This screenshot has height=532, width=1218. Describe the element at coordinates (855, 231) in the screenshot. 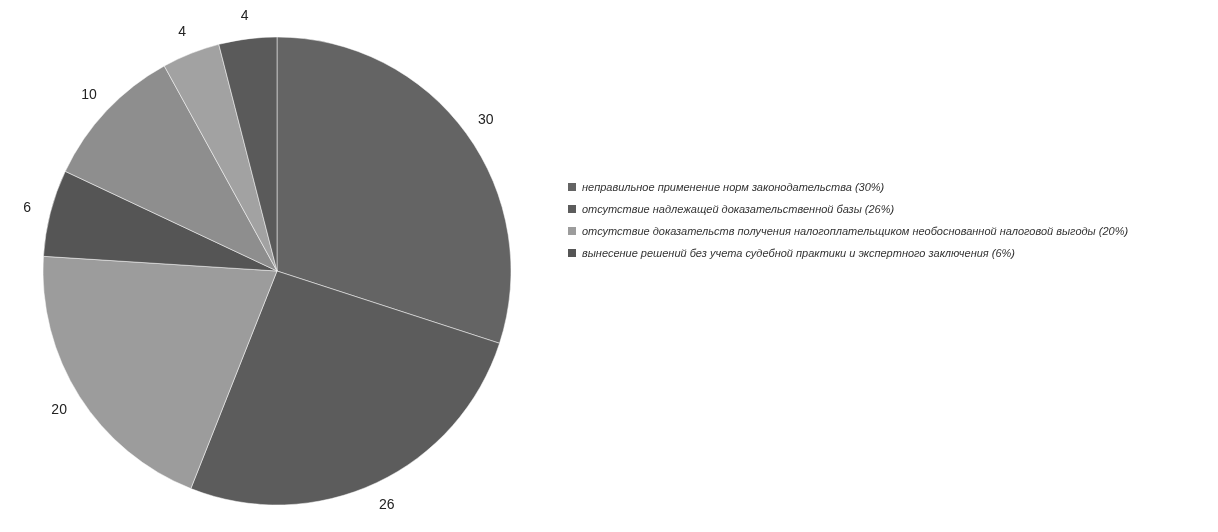

I see `legend-label: отсутствие доказательств получения налогоплательщиком необоснованной налоговой выгоды (20%)` at that location.